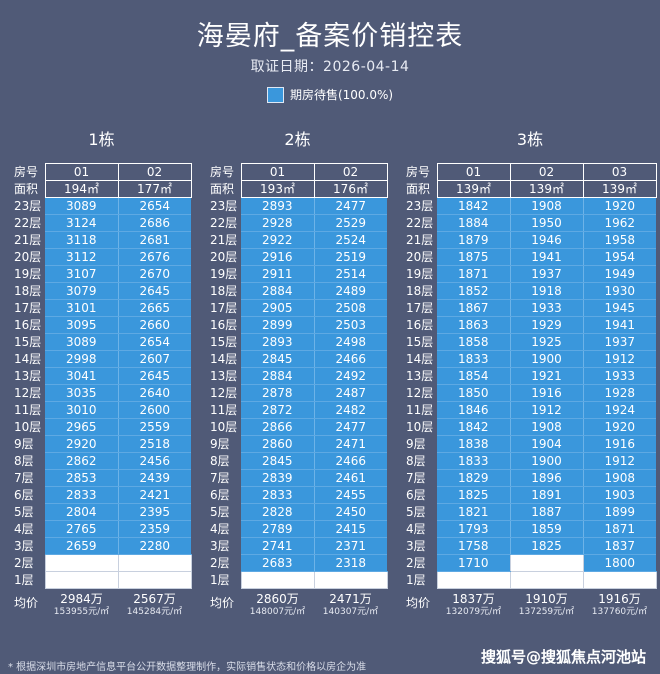  I want to click on price-cell: 2860, so click(277, 444).